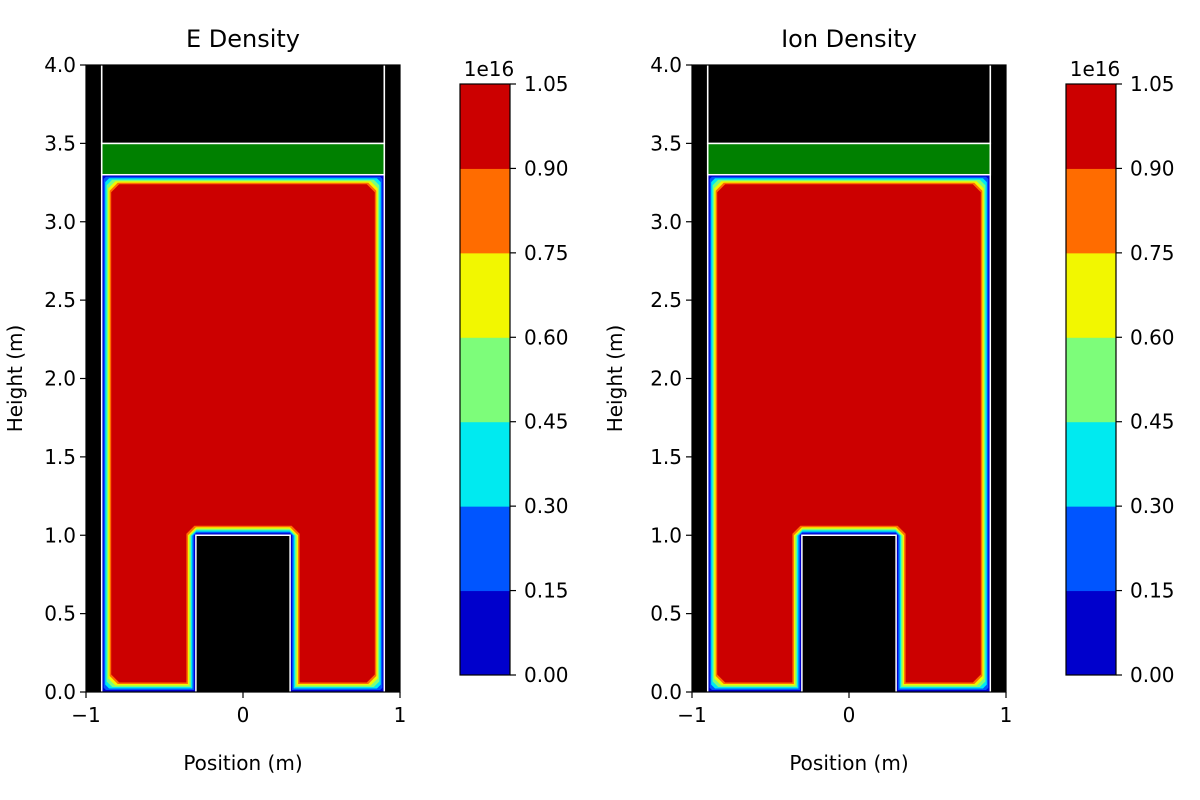  What do you see at coordinates (849, 39) in the screenshot?
I see `chart-title: Ion Density` at bounding box center [849, 39].